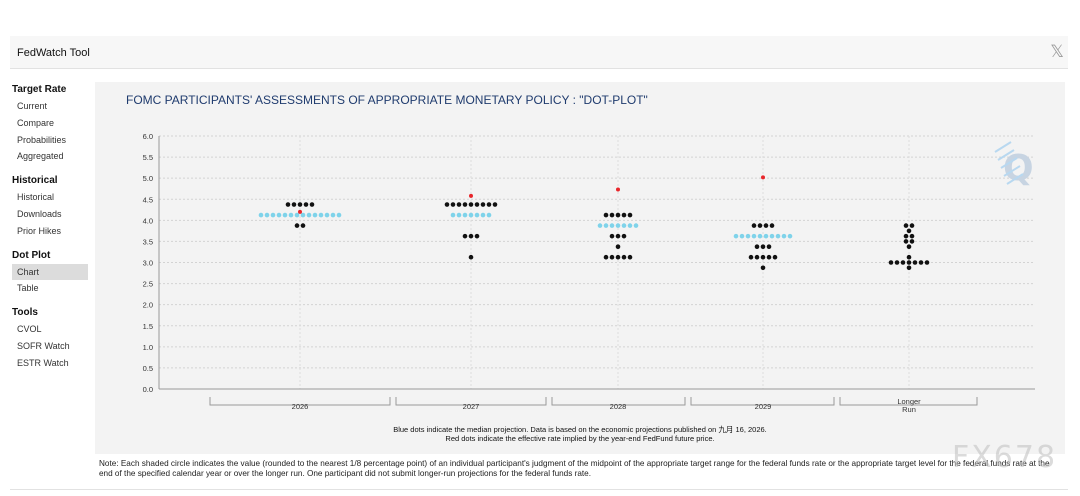 The width and height of the screenshot is (1080, 496). What do you see at coordinates (35, 181) in the screenshot?
I see `nav-group-title: Historical` at bounding box center [35, 181].